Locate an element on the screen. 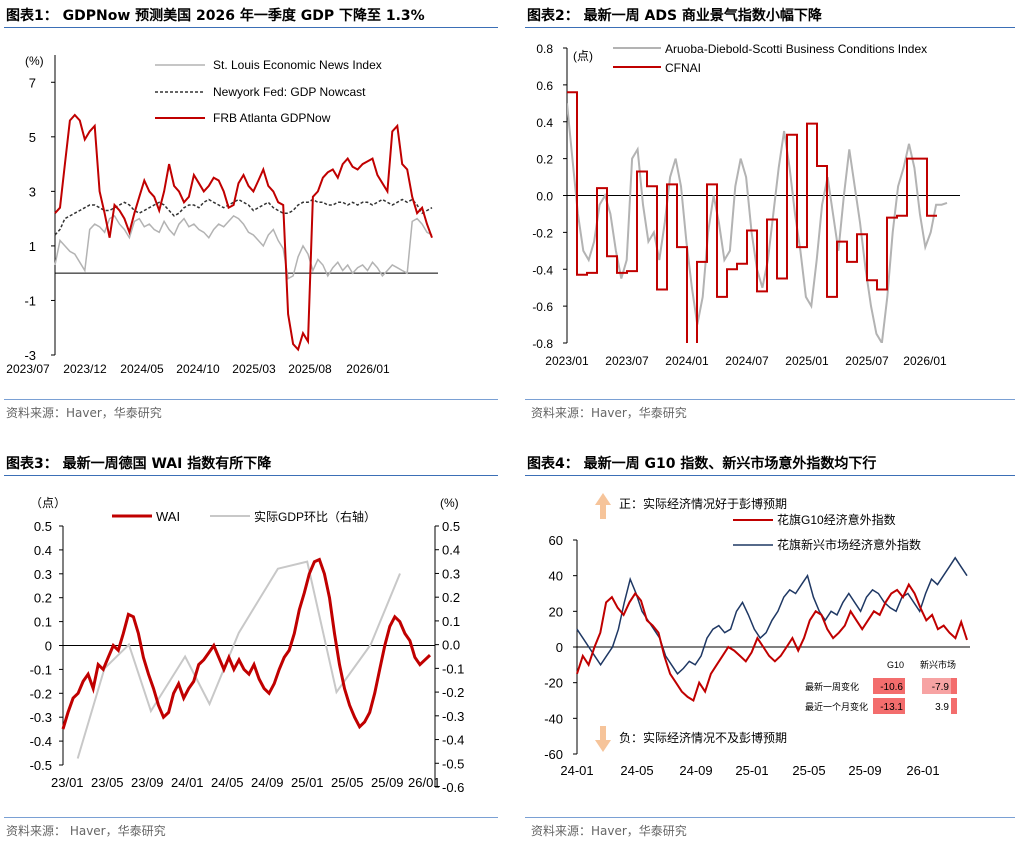 The height and width of the screenshot is (841, 1015). table-value-em: 3.9 is located at coordinates (942, 707).